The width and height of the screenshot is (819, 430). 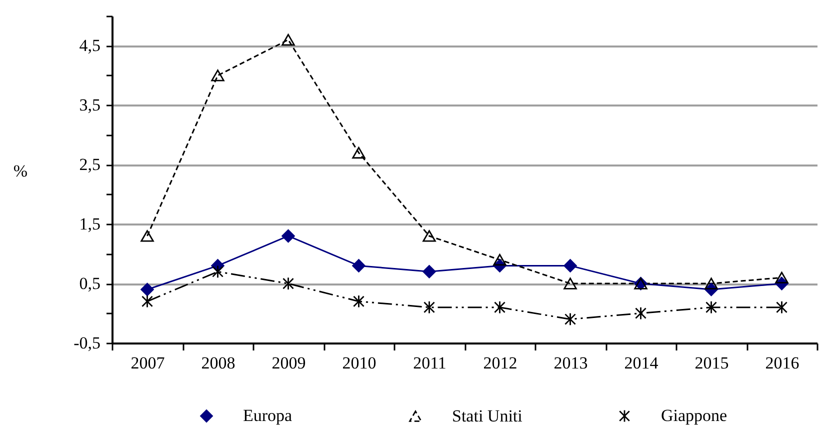 I want to click on y-tick-label: 0,5, so click(x=89, y=284).